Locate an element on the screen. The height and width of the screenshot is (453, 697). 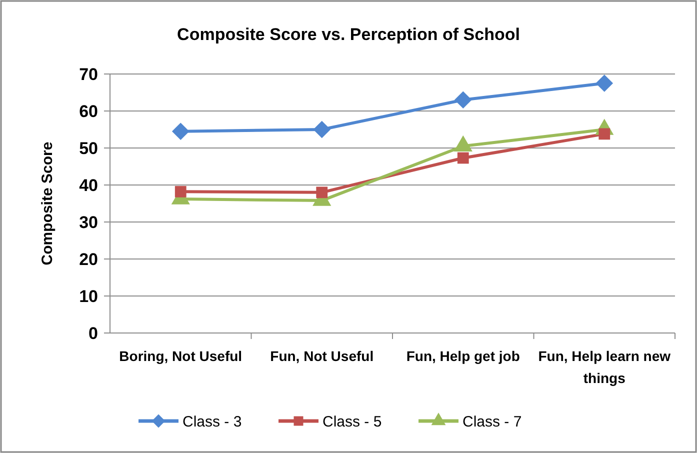
y-tick-label: 40 is located at coordinates (88, 185).